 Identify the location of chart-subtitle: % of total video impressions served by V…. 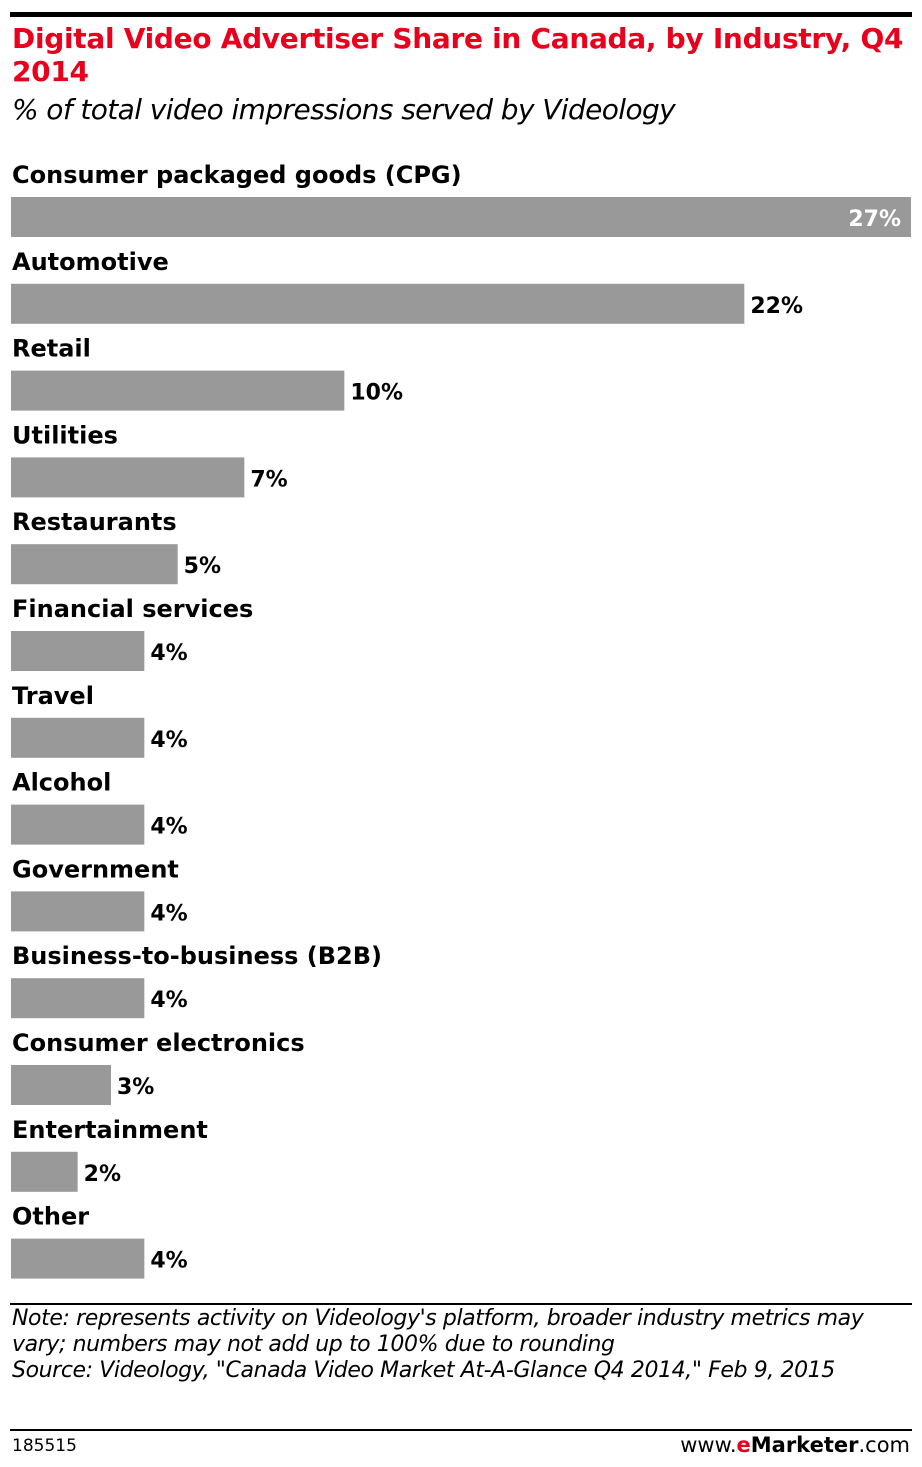
(344, 109).